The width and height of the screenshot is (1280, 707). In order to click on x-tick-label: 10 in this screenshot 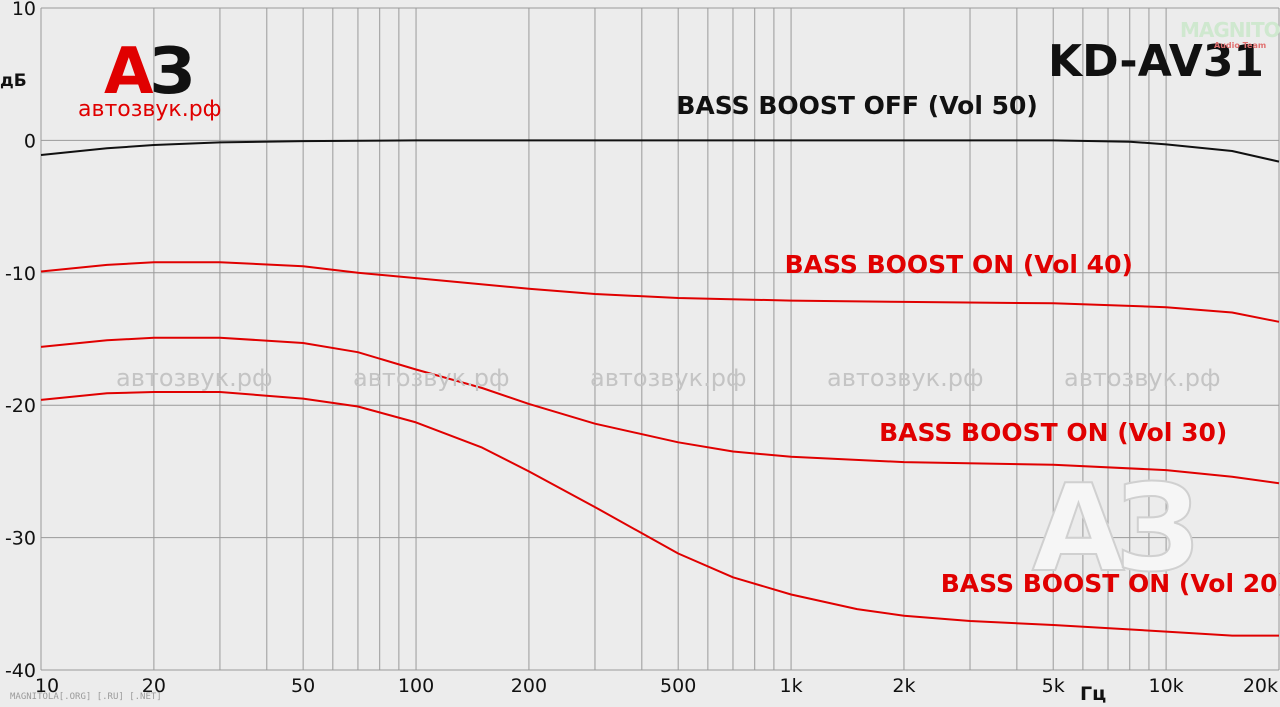, I will do `click(47, 686)`.